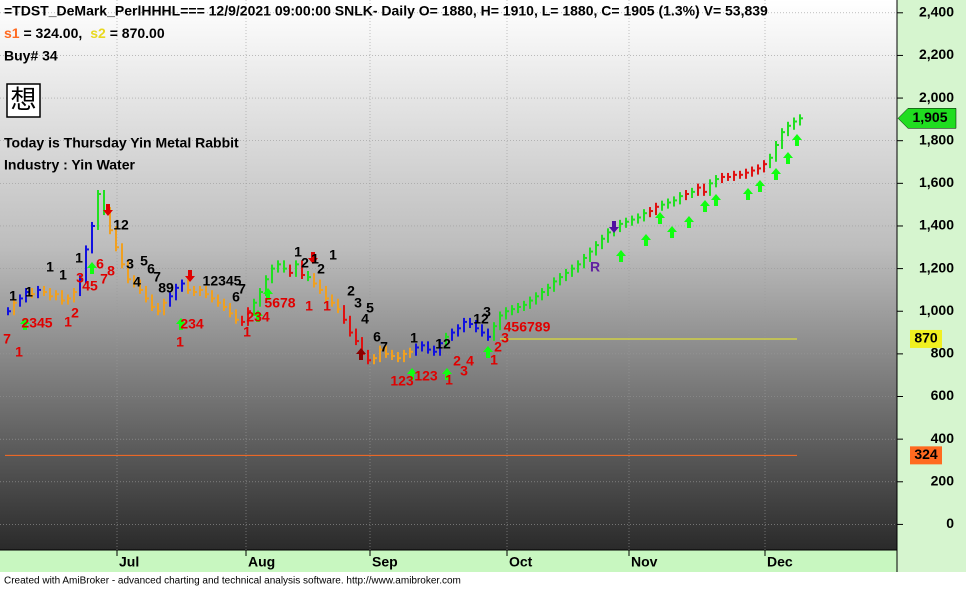 This screenshot has height=589, width=966. Describe the element at coordinates (129, 562) in the screenshot. I see `x-tick-label: Jul` at that location.